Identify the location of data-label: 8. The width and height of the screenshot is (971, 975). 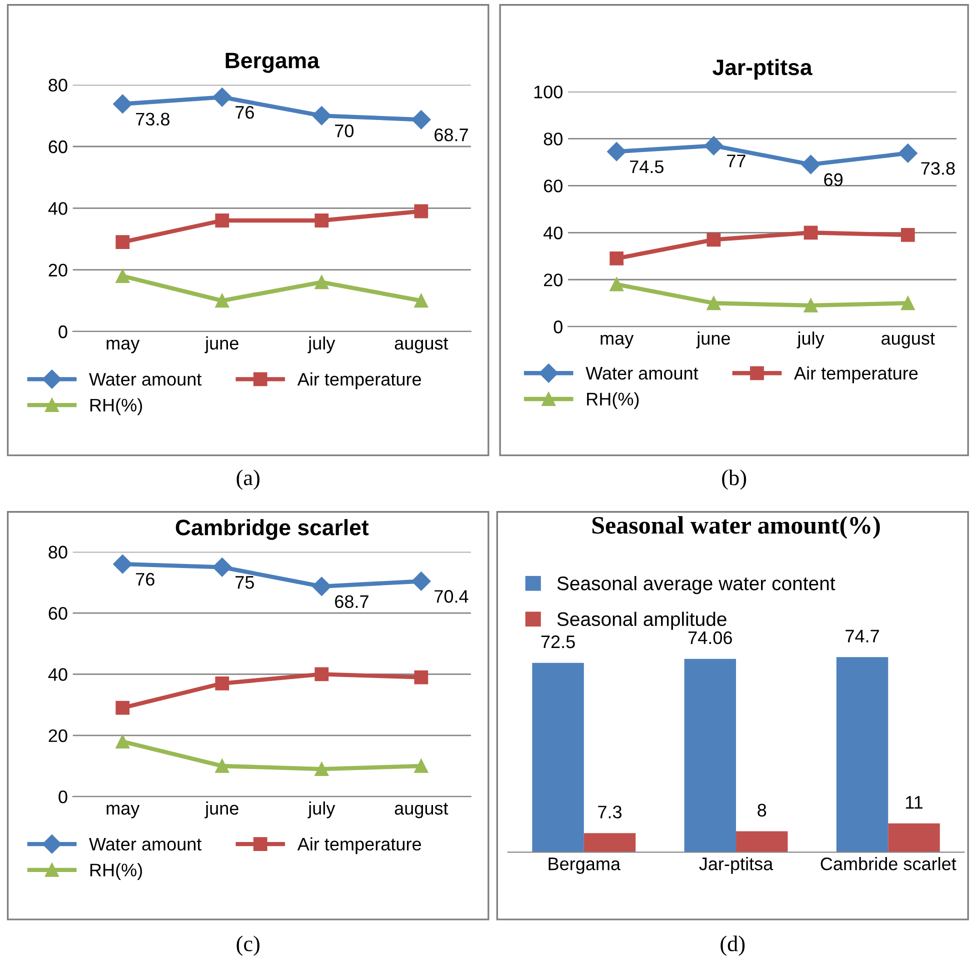
(762, 810).